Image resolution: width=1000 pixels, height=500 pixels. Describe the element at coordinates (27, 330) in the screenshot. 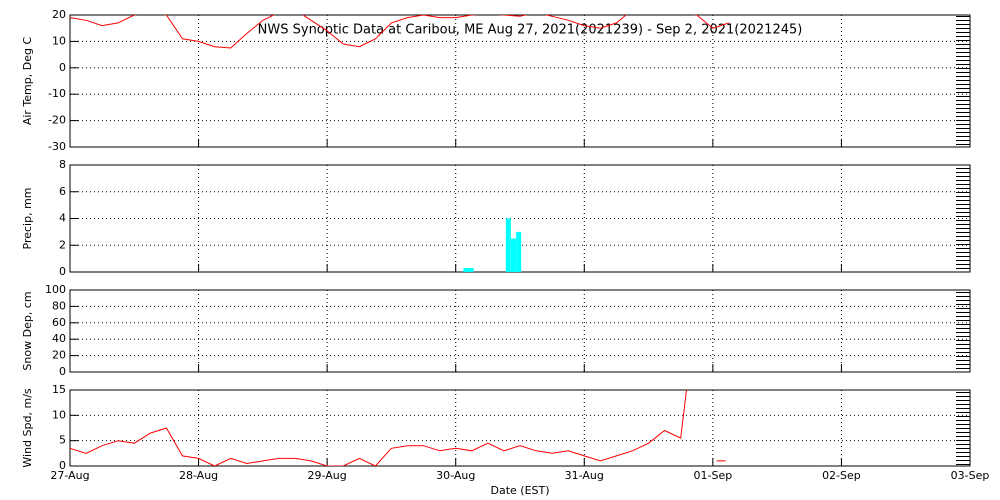

I see `y-axis-label: Snow Dep, cm` at that location.